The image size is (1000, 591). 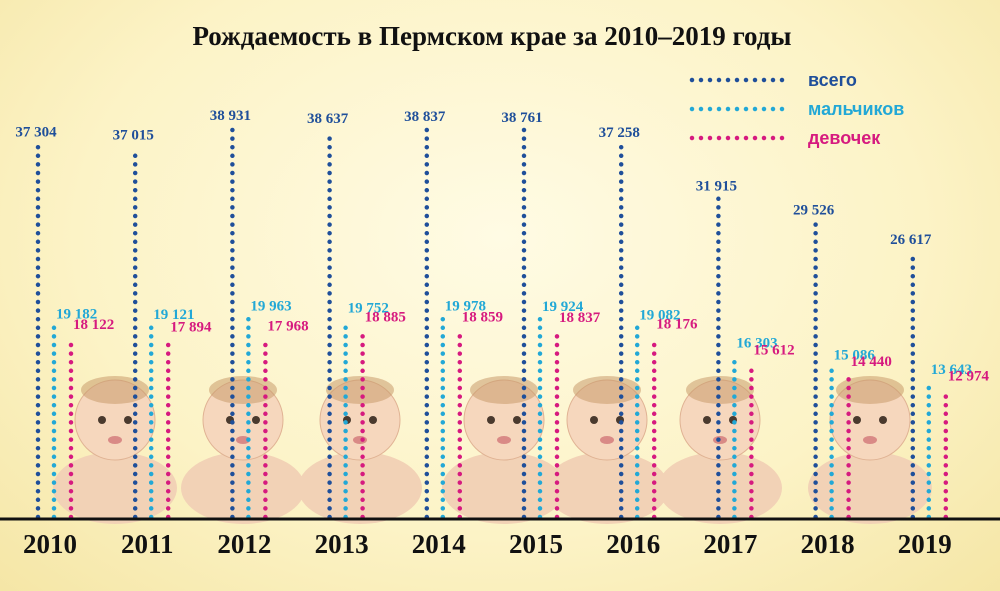 What do you see at coordinates (50, 544) in the screenshot?
I see `x-tick-label: 2010` at bounding box center [50, 544].